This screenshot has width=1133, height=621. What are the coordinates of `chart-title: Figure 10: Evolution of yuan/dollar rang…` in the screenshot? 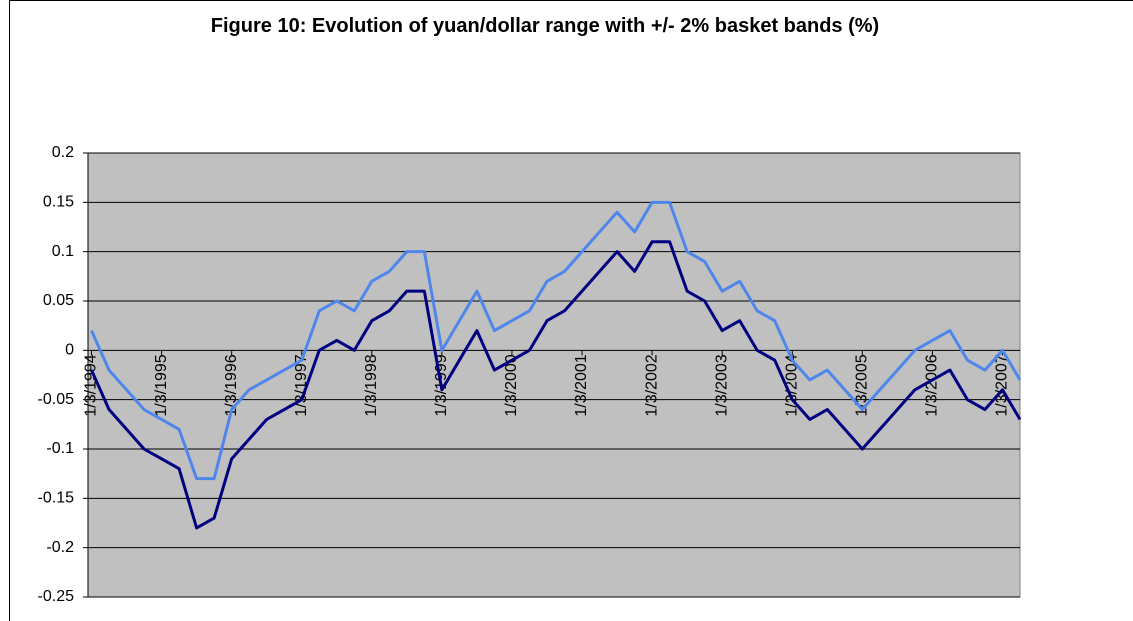 It's located at (545, 26).